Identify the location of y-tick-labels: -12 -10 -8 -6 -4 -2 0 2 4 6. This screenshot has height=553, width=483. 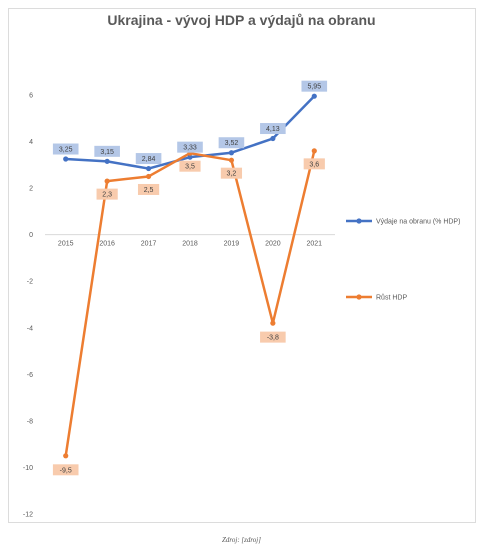
(28, 306).